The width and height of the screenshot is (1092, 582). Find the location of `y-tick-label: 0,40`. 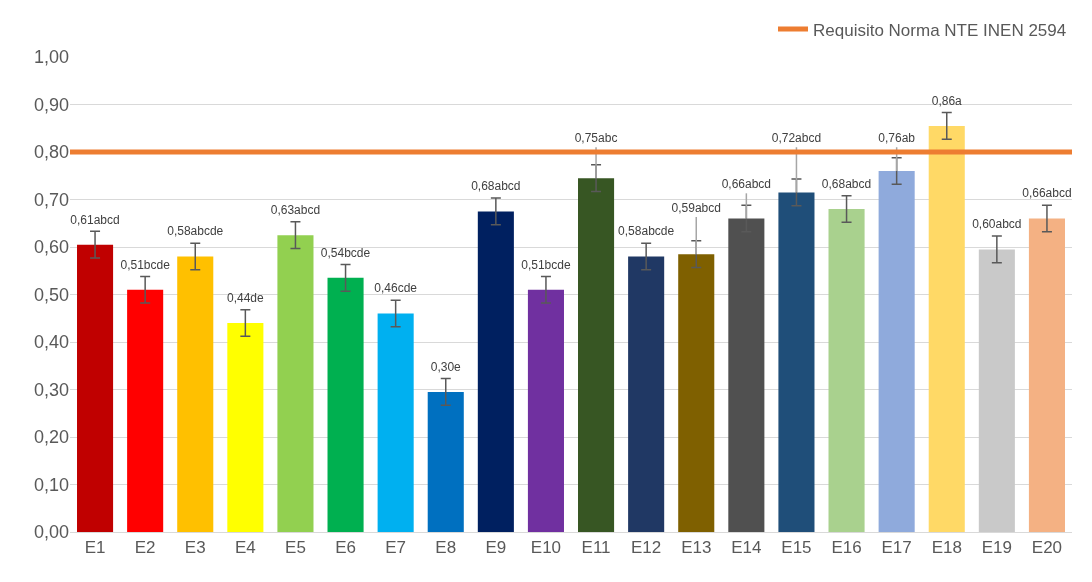

y-tick-label: 0,40 is located at coordinates (51, 342).